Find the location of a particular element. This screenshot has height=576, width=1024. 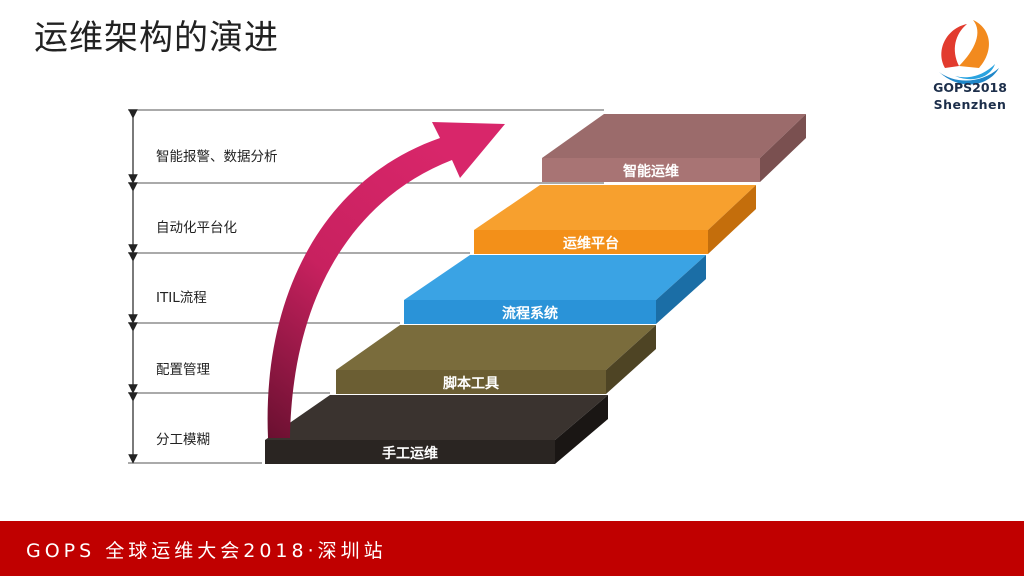

level-label-4: 配置管理 is located at coordinates (183, 370).